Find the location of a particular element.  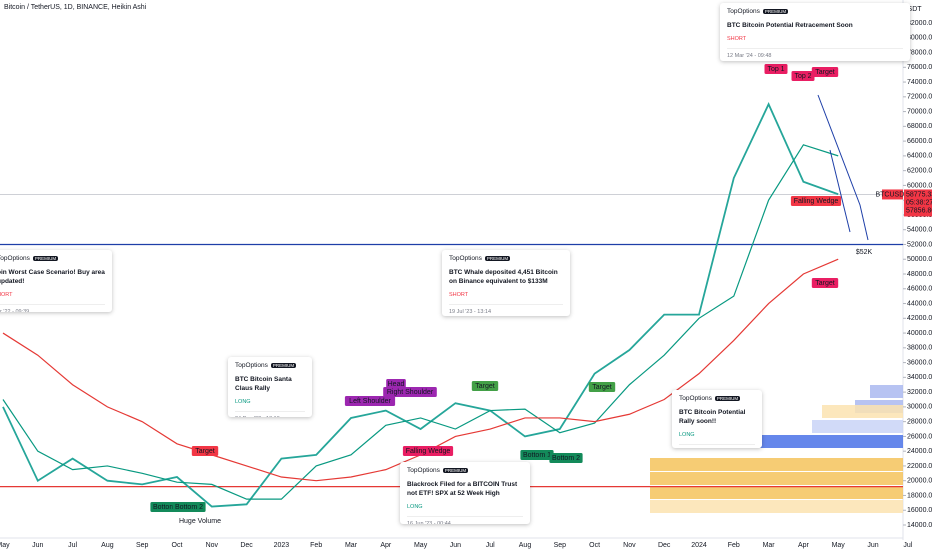

y-tick-label: 32000.00 is located at coordinates (919, 392).